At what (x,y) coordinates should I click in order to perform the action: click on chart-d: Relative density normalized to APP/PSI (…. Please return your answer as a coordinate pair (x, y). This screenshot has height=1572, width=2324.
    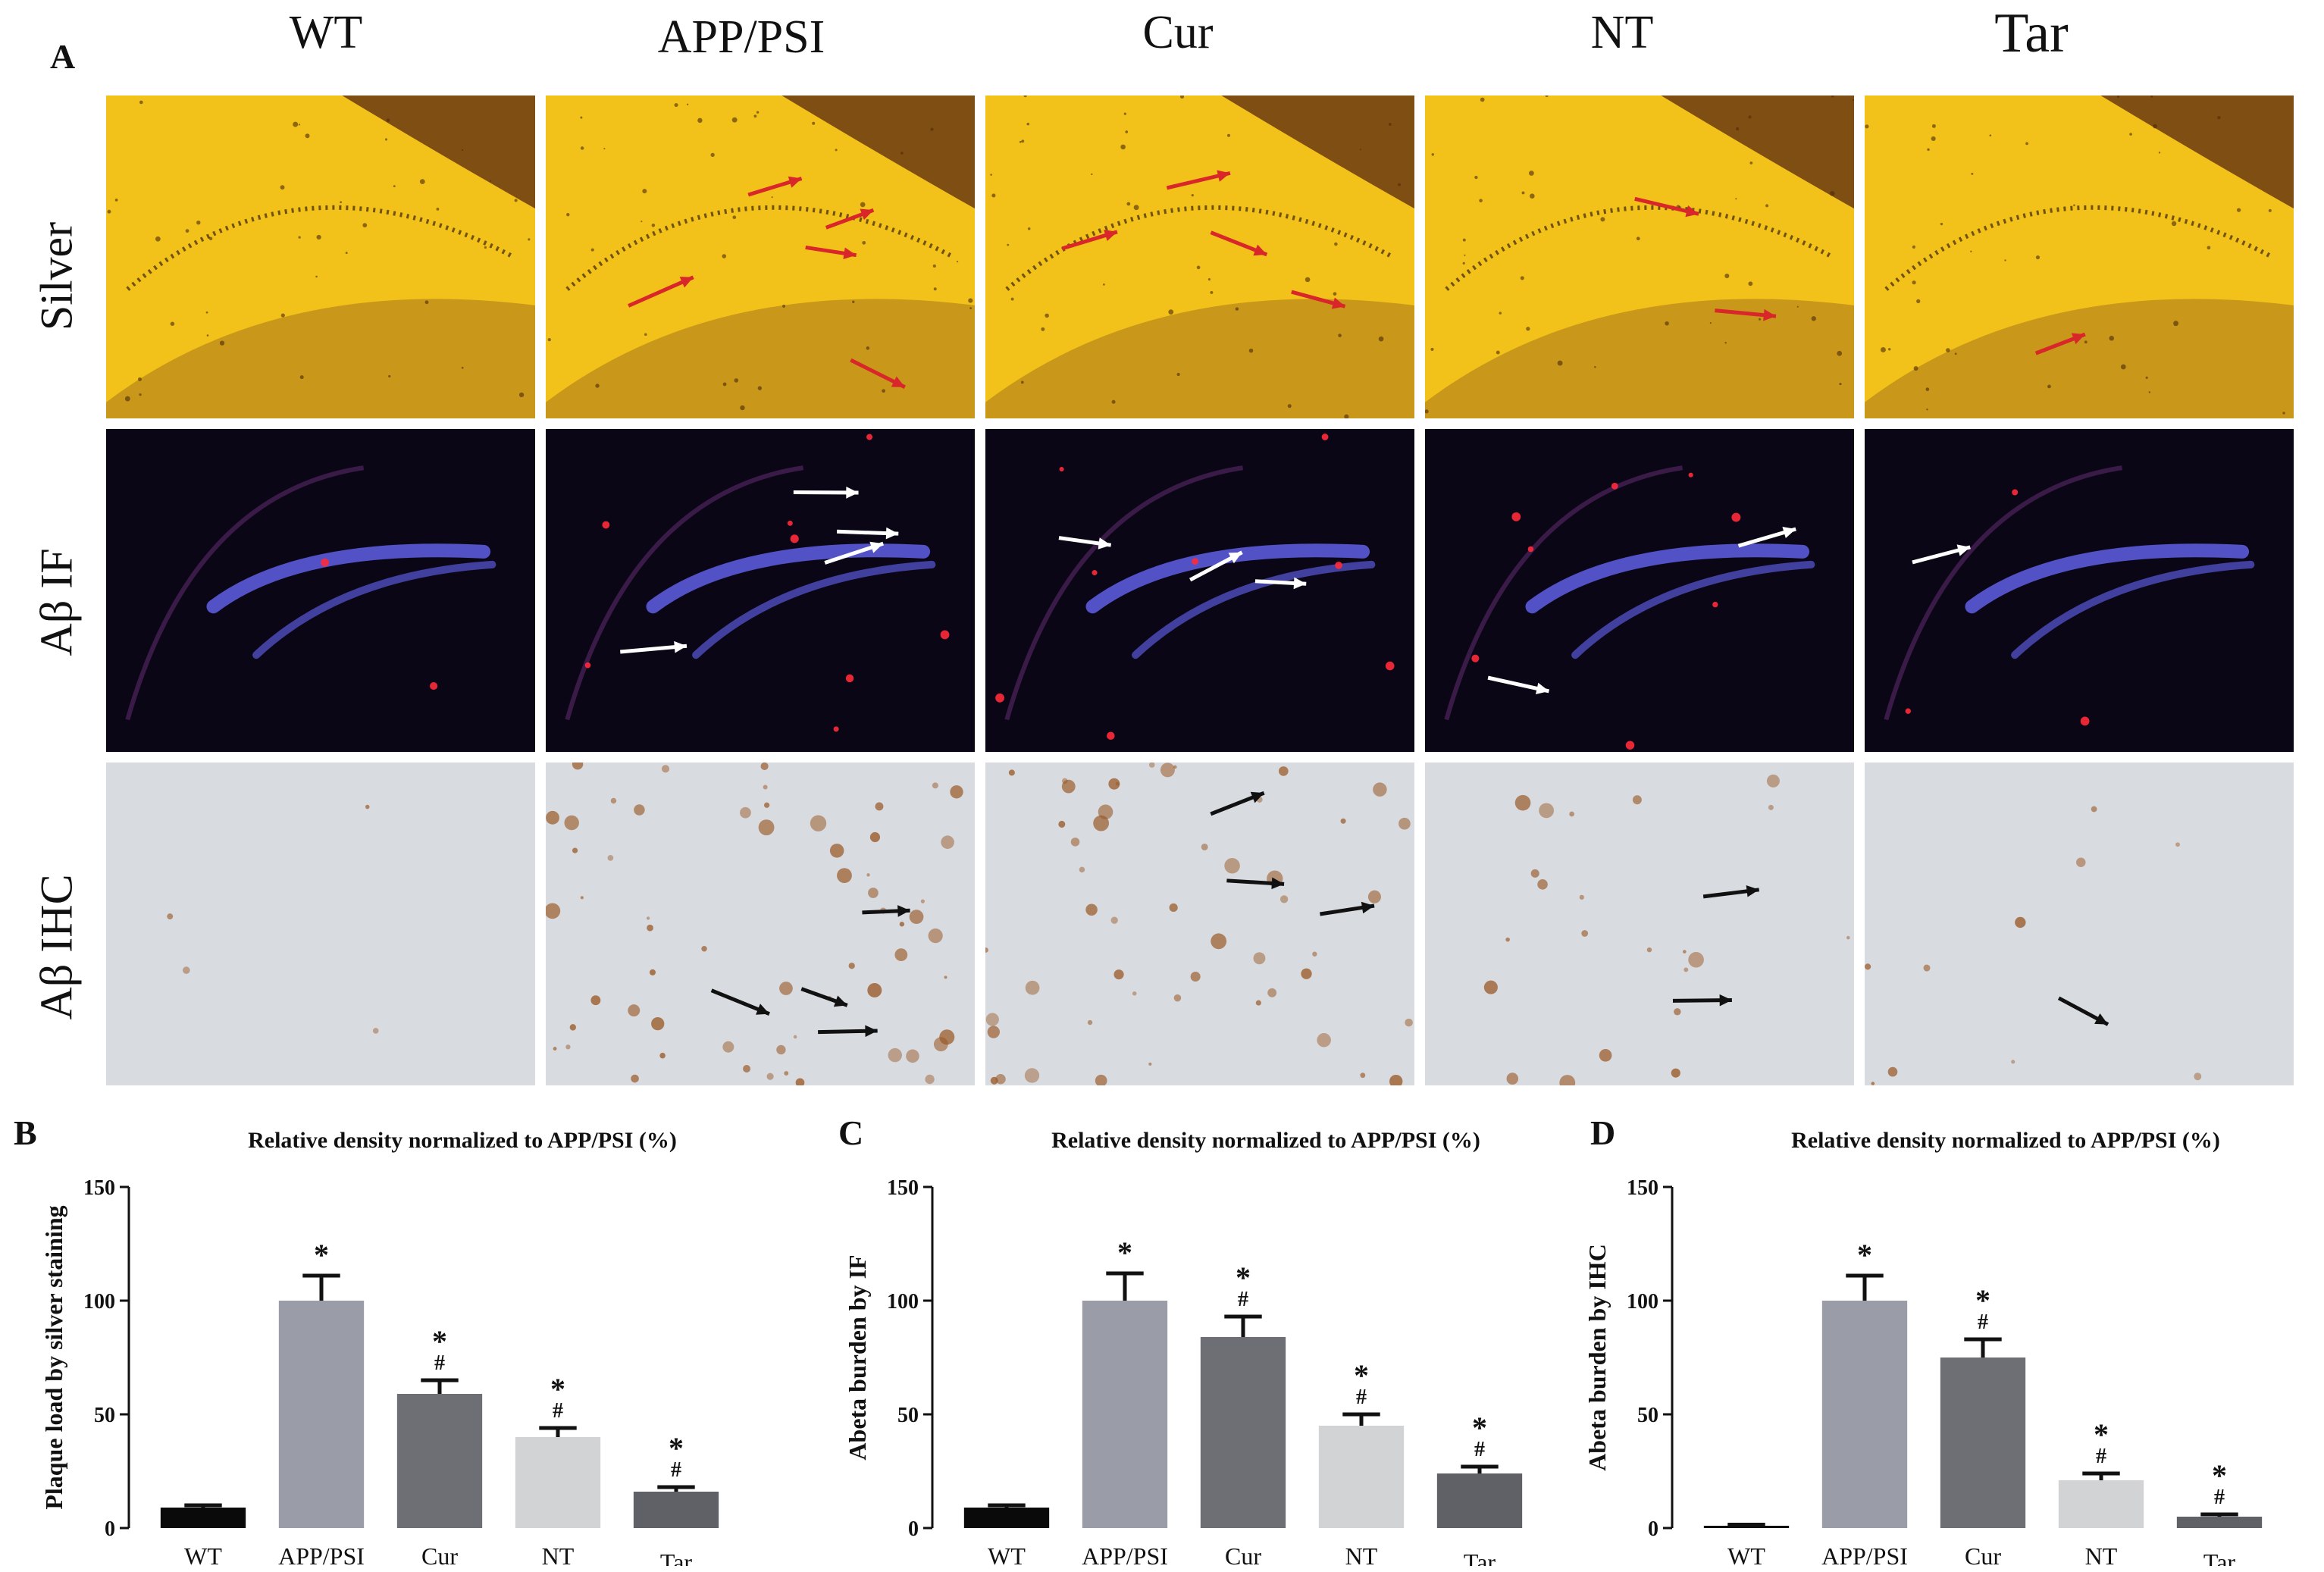
    Looking at the image, I should click on (1945, 1346).